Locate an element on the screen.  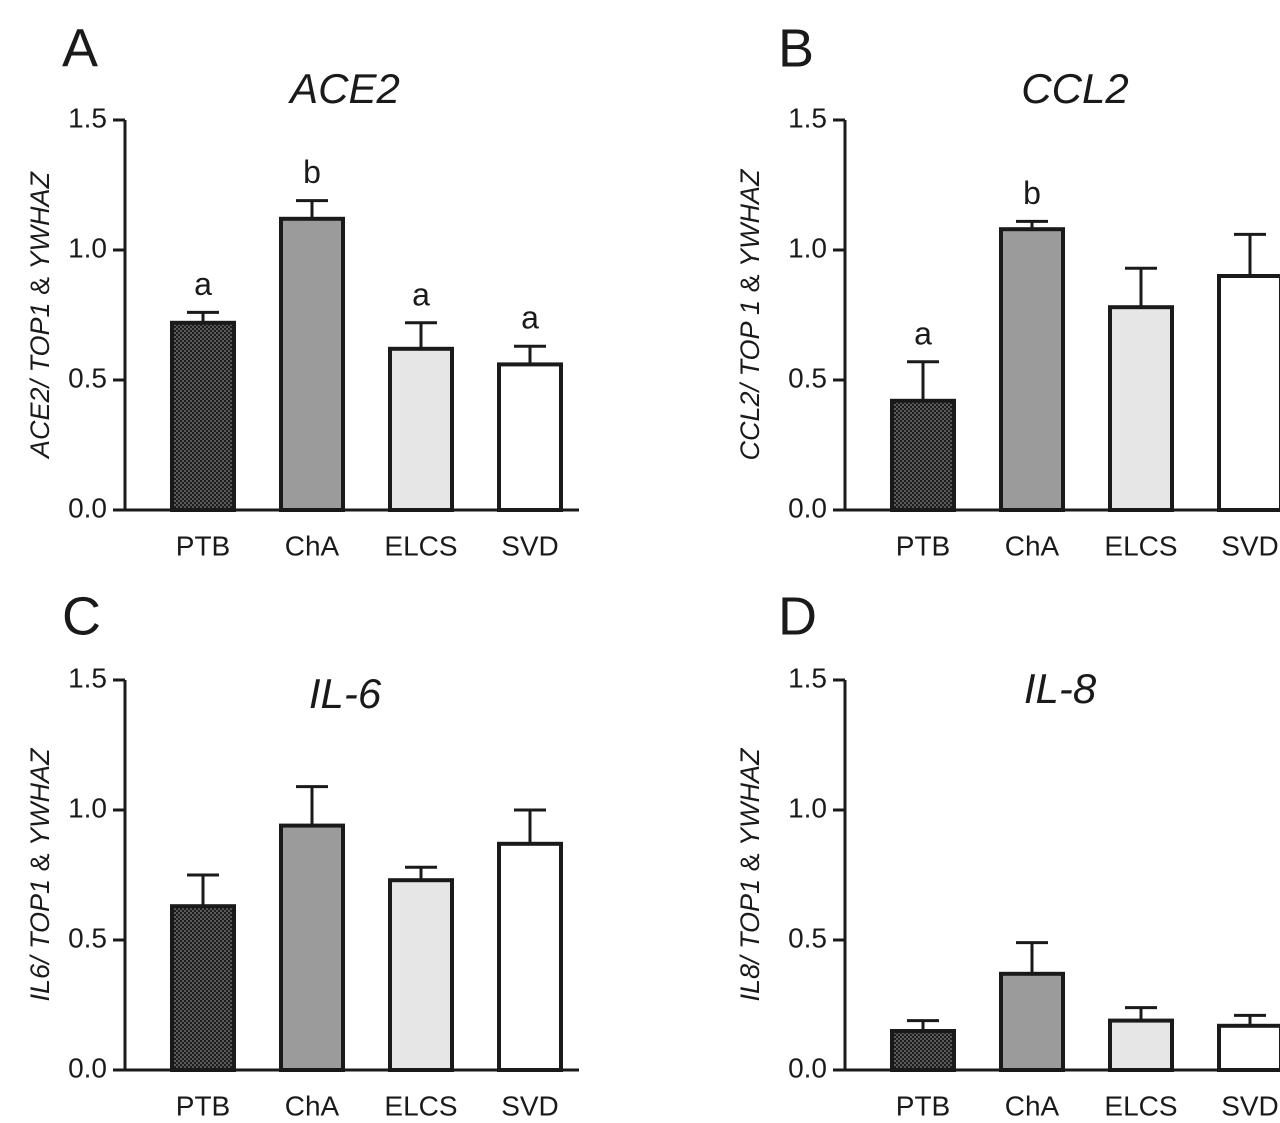
y-axis-label: CCL2/ TOP 1 & YWHAZ is located at coordinates (750, 314).